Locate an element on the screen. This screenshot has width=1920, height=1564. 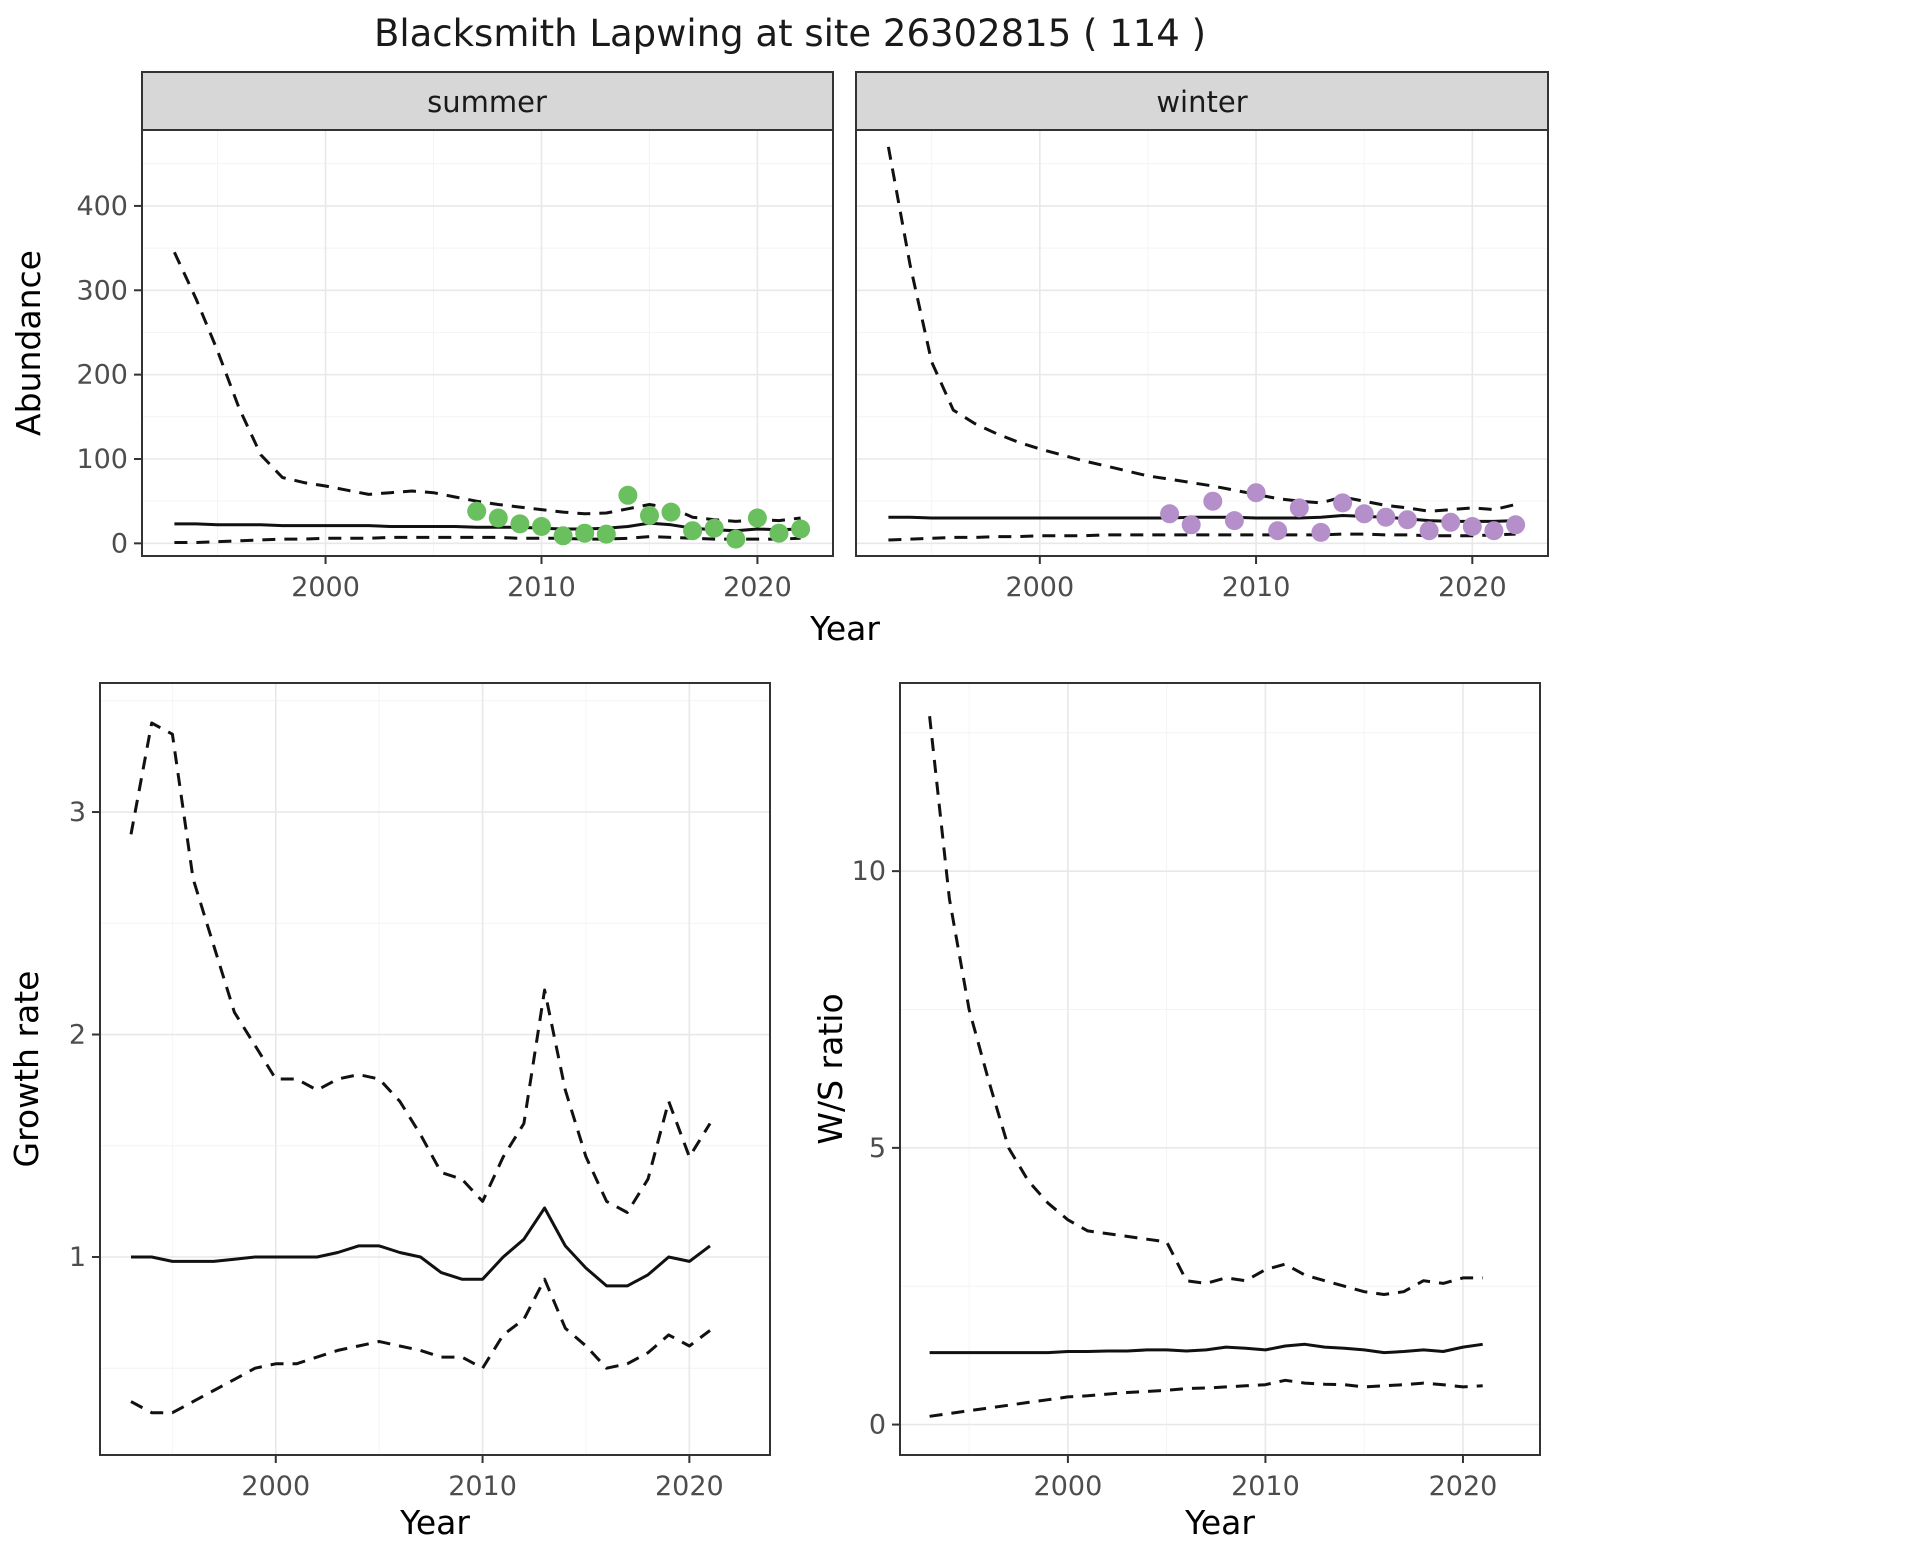
growth-rate-lower-ci-line is located at coordinates (420, 1346).